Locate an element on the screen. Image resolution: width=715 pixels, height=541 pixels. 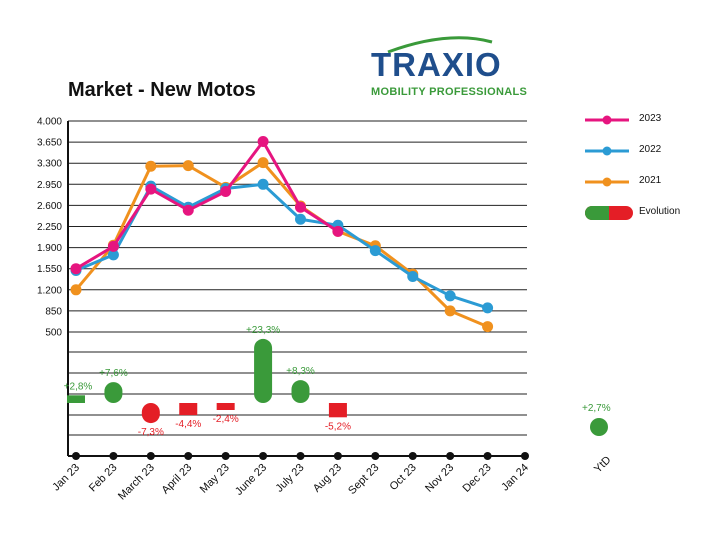
evolution-label: +8,3% is located at coordinates (300, 371).